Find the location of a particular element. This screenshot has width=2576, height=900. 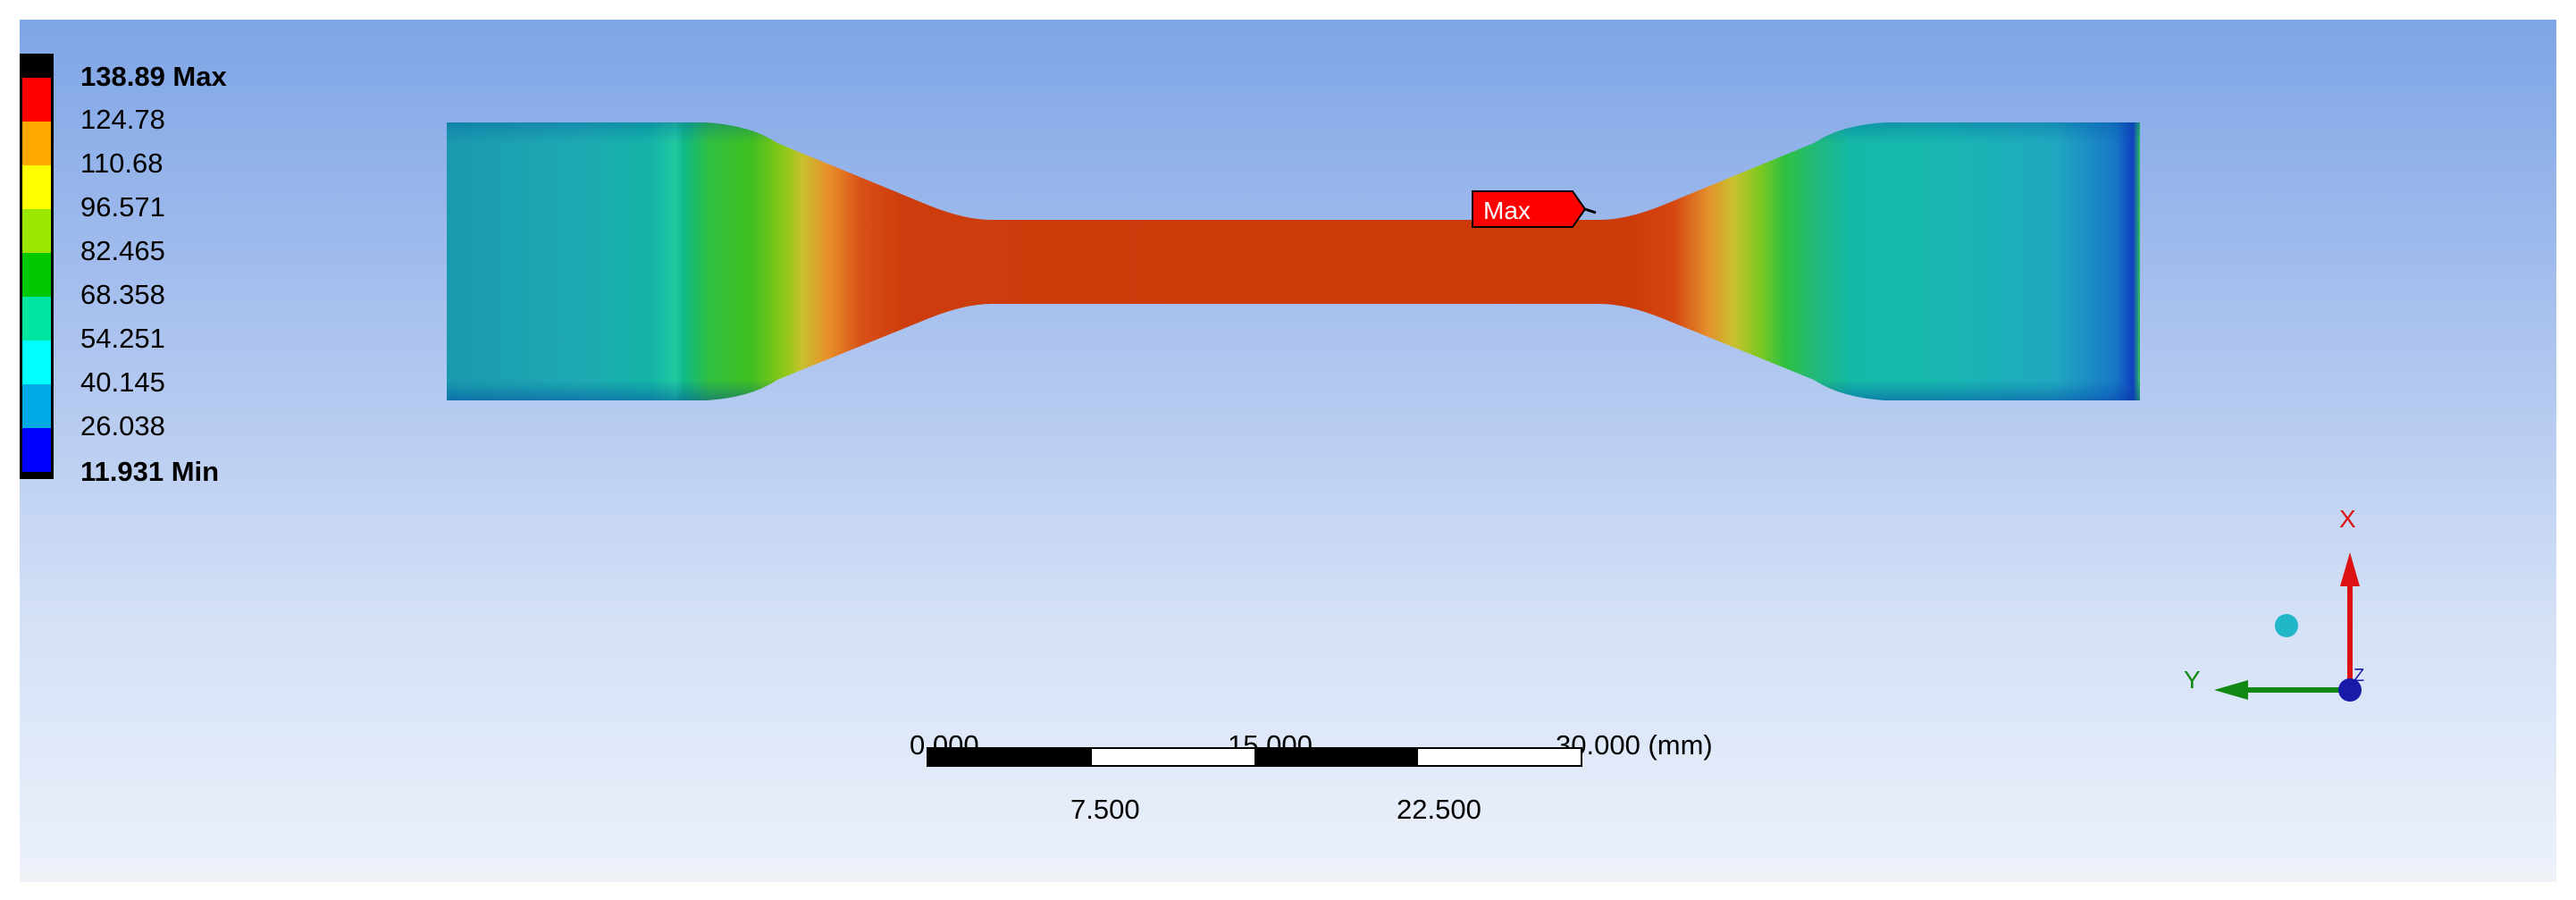

legend-color-bar is located at coordinates (37, 266).